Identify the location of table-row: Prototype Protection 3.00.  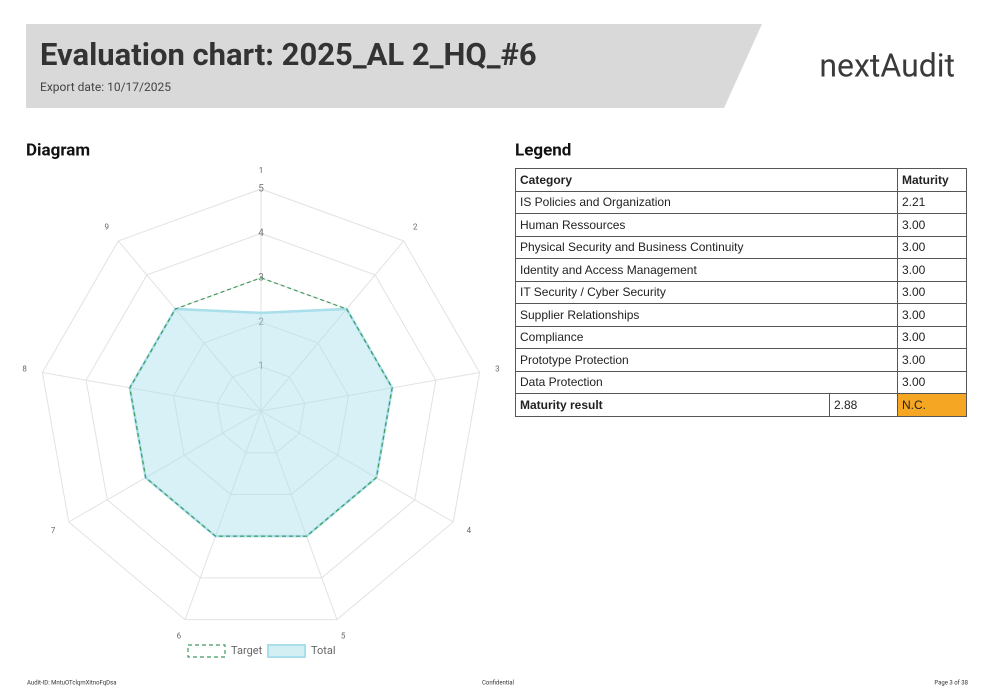
(741, 360).